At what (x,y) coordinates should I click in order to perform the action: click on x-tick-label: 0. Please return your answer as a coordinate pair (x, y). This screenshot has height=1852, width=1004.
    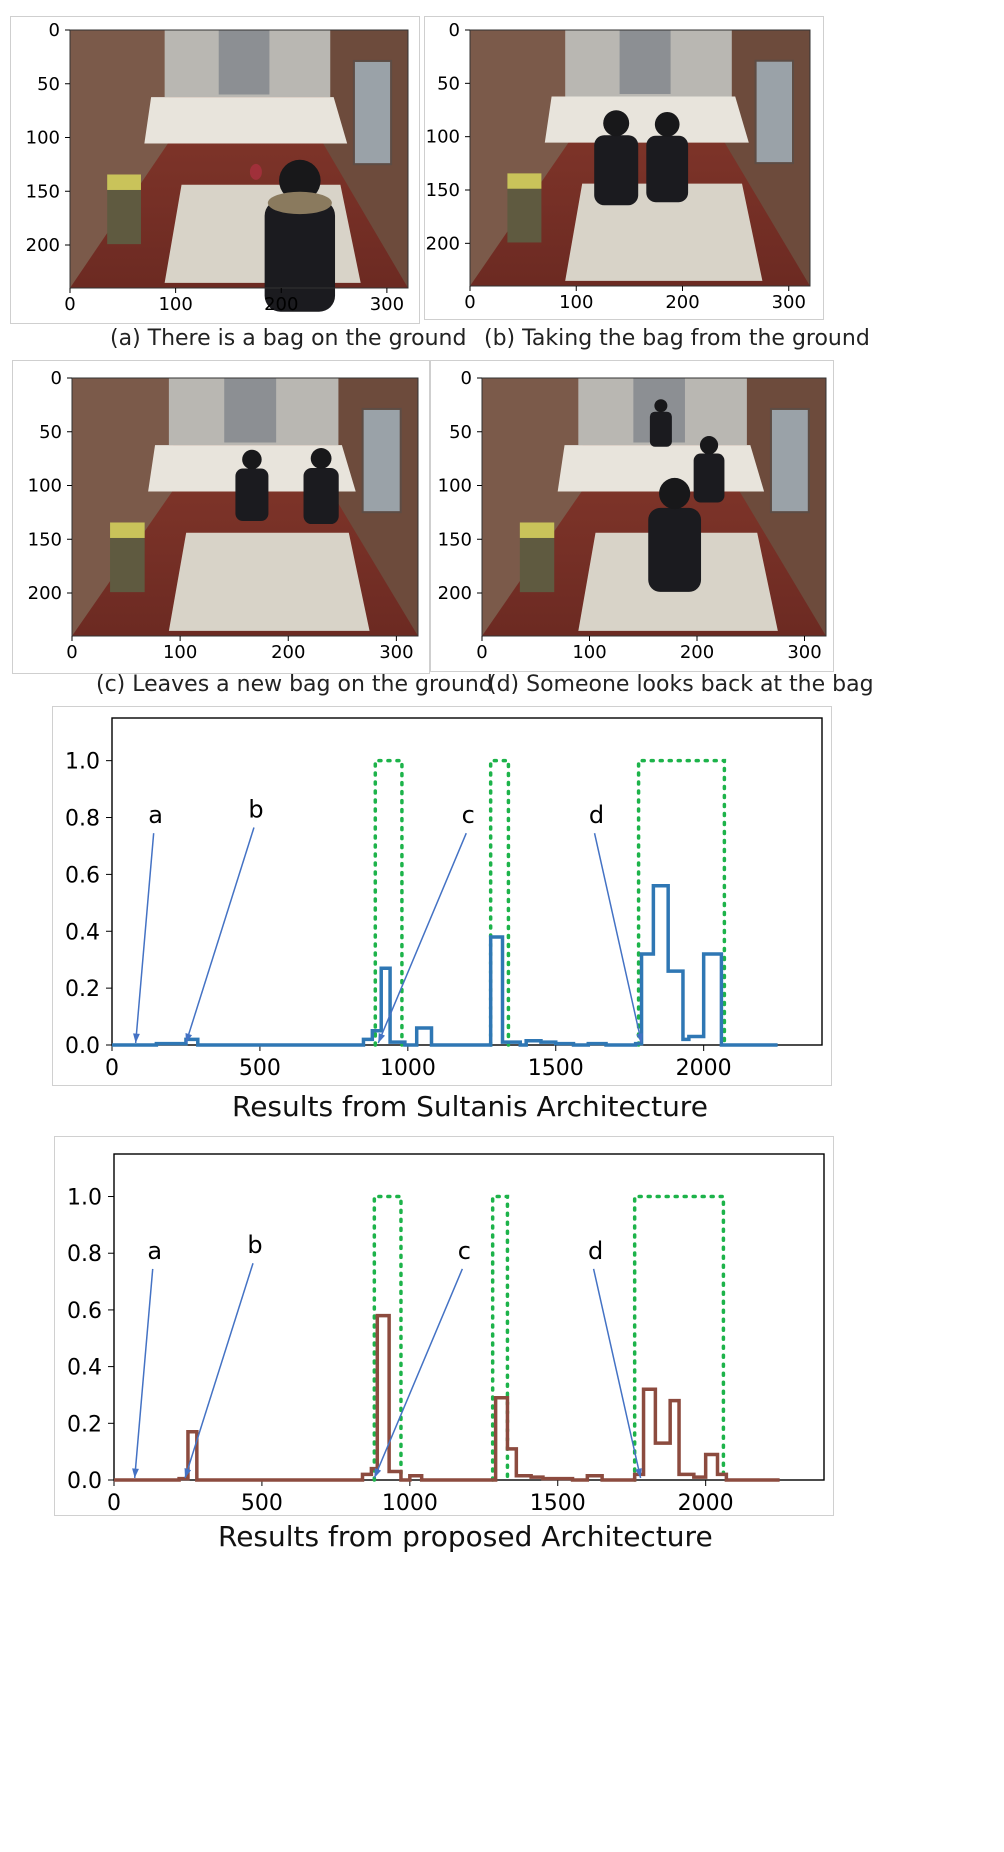
    Looking at the image, I should click on (69, 304).